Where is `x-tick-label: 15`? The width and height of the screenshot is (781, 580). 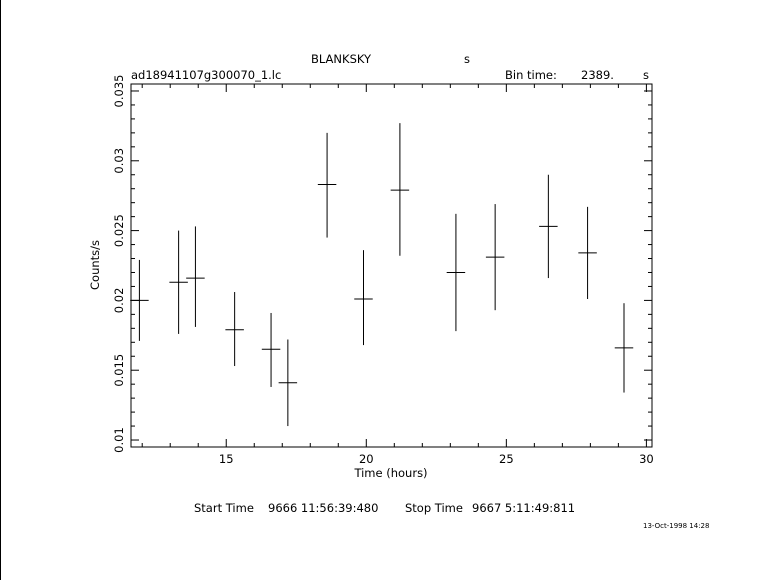 x-tick-label: 15 is located at coordinates (226, 459).